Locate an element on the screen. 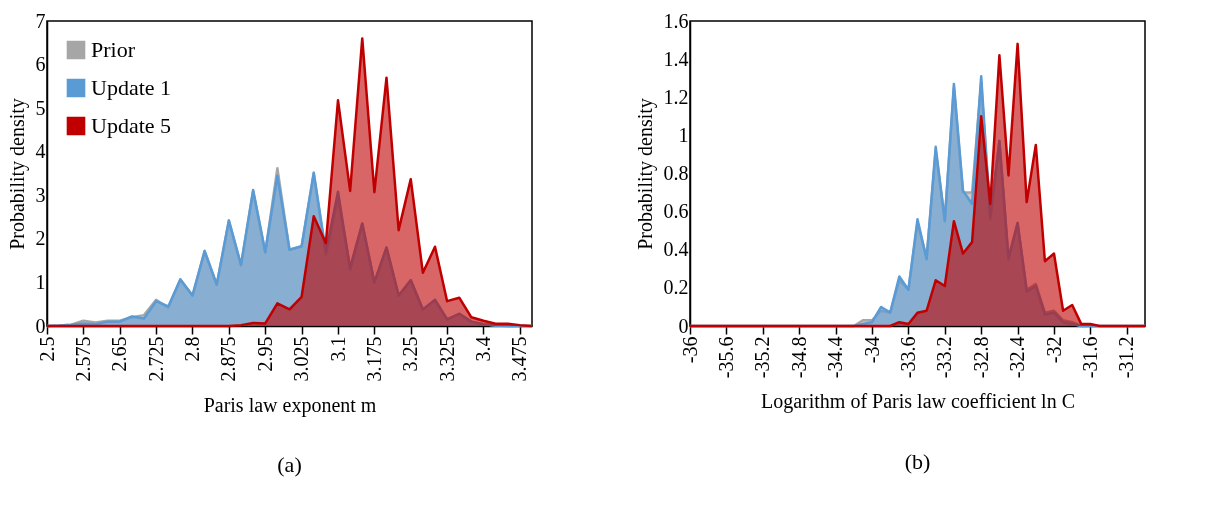 The width and height of the screenshot is (1225, 522). y-tick-label: 1.2 is located at coordinates (676, 96).